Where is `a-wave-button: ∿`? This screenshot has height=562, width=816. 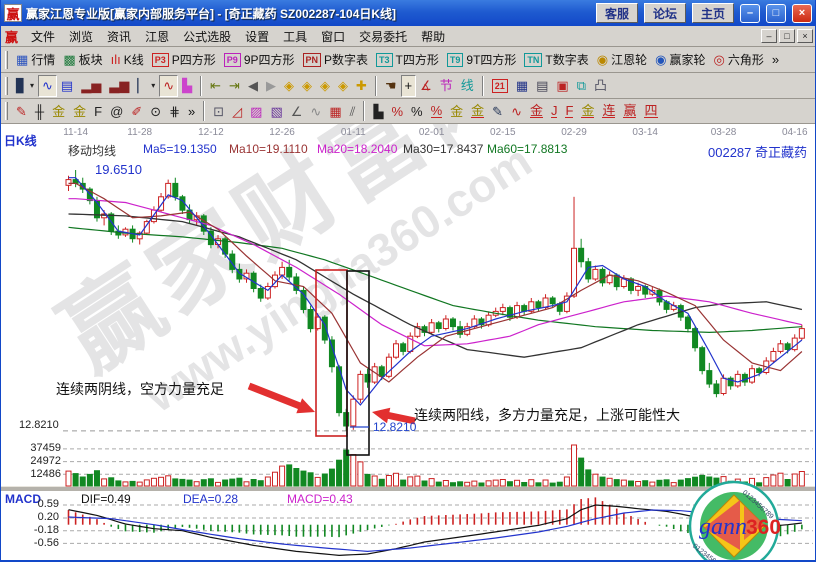
a-wave-button: ∿ is located at coordinates (516, 111).